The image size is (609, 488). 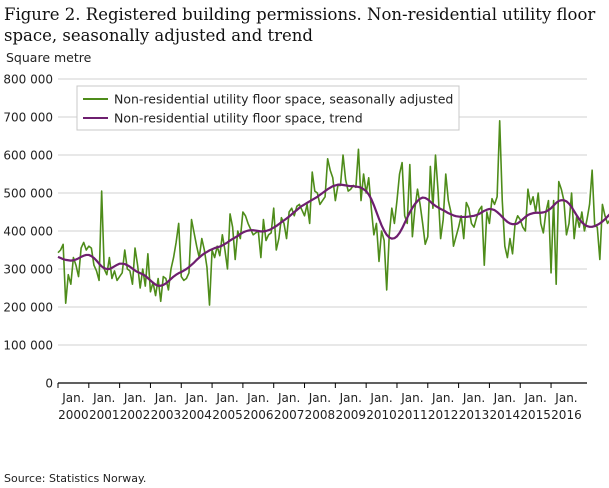 I want to click on y-axis-unit-label: Square metre, so click(x=49, y=57).